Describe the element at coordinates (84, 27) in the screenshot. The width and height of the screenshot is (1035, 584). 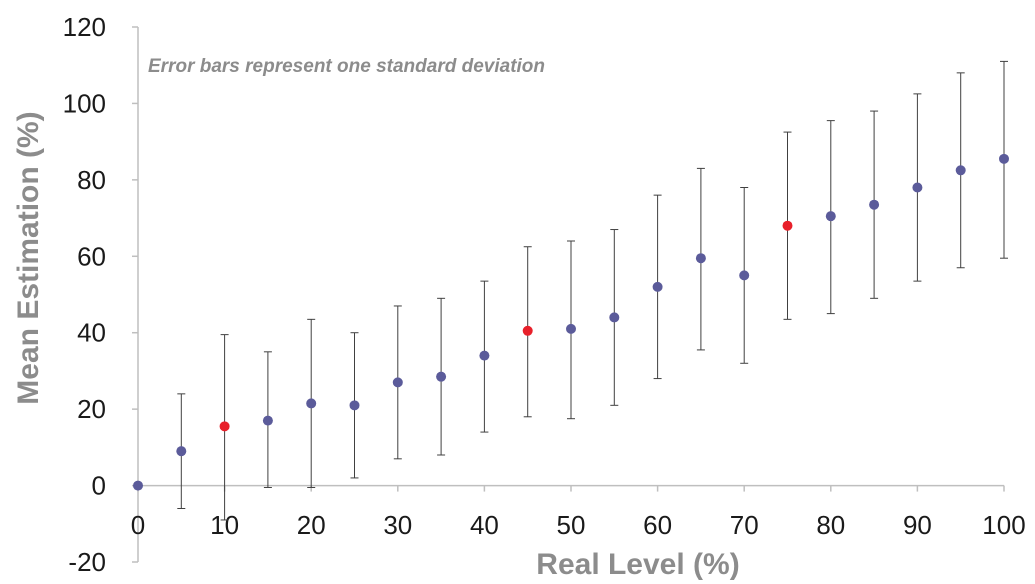
I see `y-tick-label: 120` at that location.